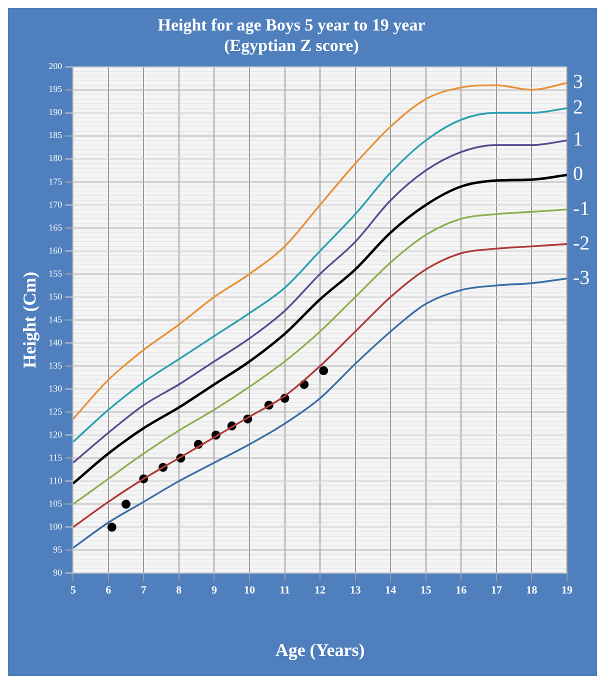 This screenshot has height=684, width=605. Describe the element at coordinates (55, 112) in the screenshot. I see `y-tick-label: 190` at that location.